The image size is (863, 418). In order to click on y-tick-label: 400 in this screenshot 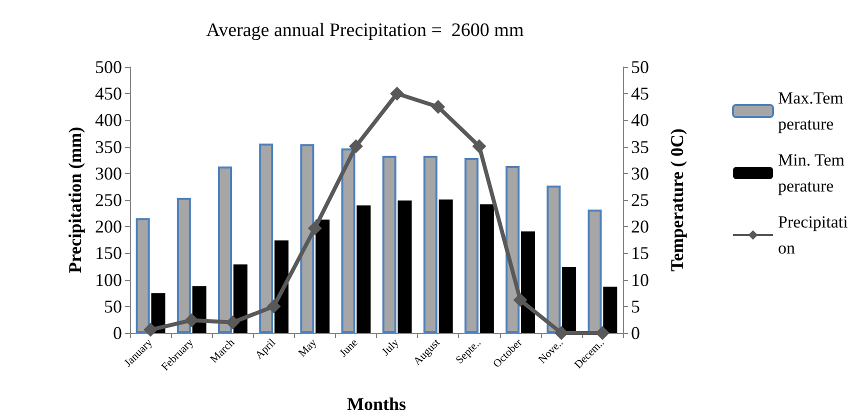, I will do `click(108, 120)`.